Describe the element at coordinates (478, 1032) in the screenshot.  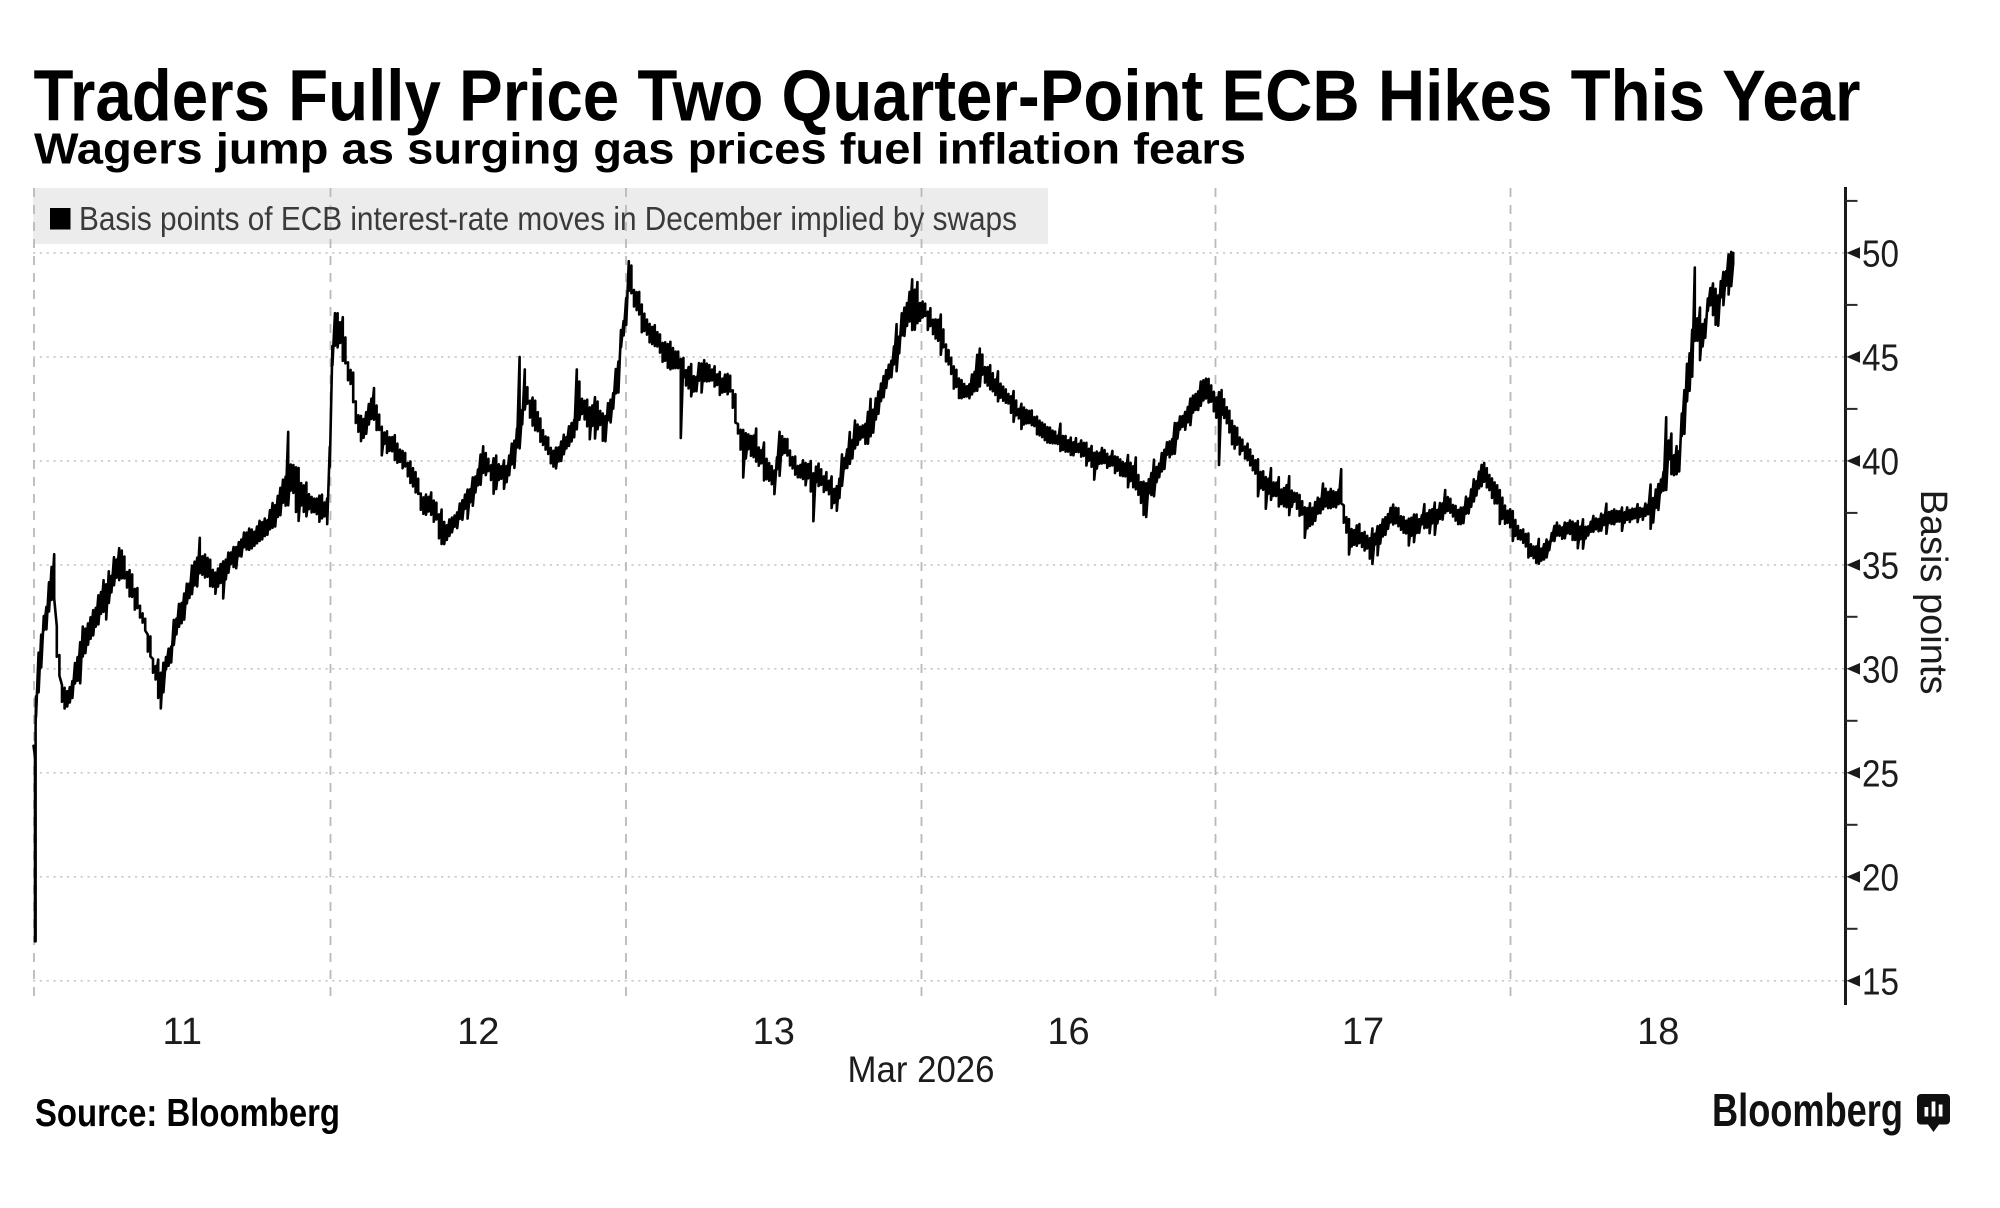
I see `svg-text: 12` at that location.